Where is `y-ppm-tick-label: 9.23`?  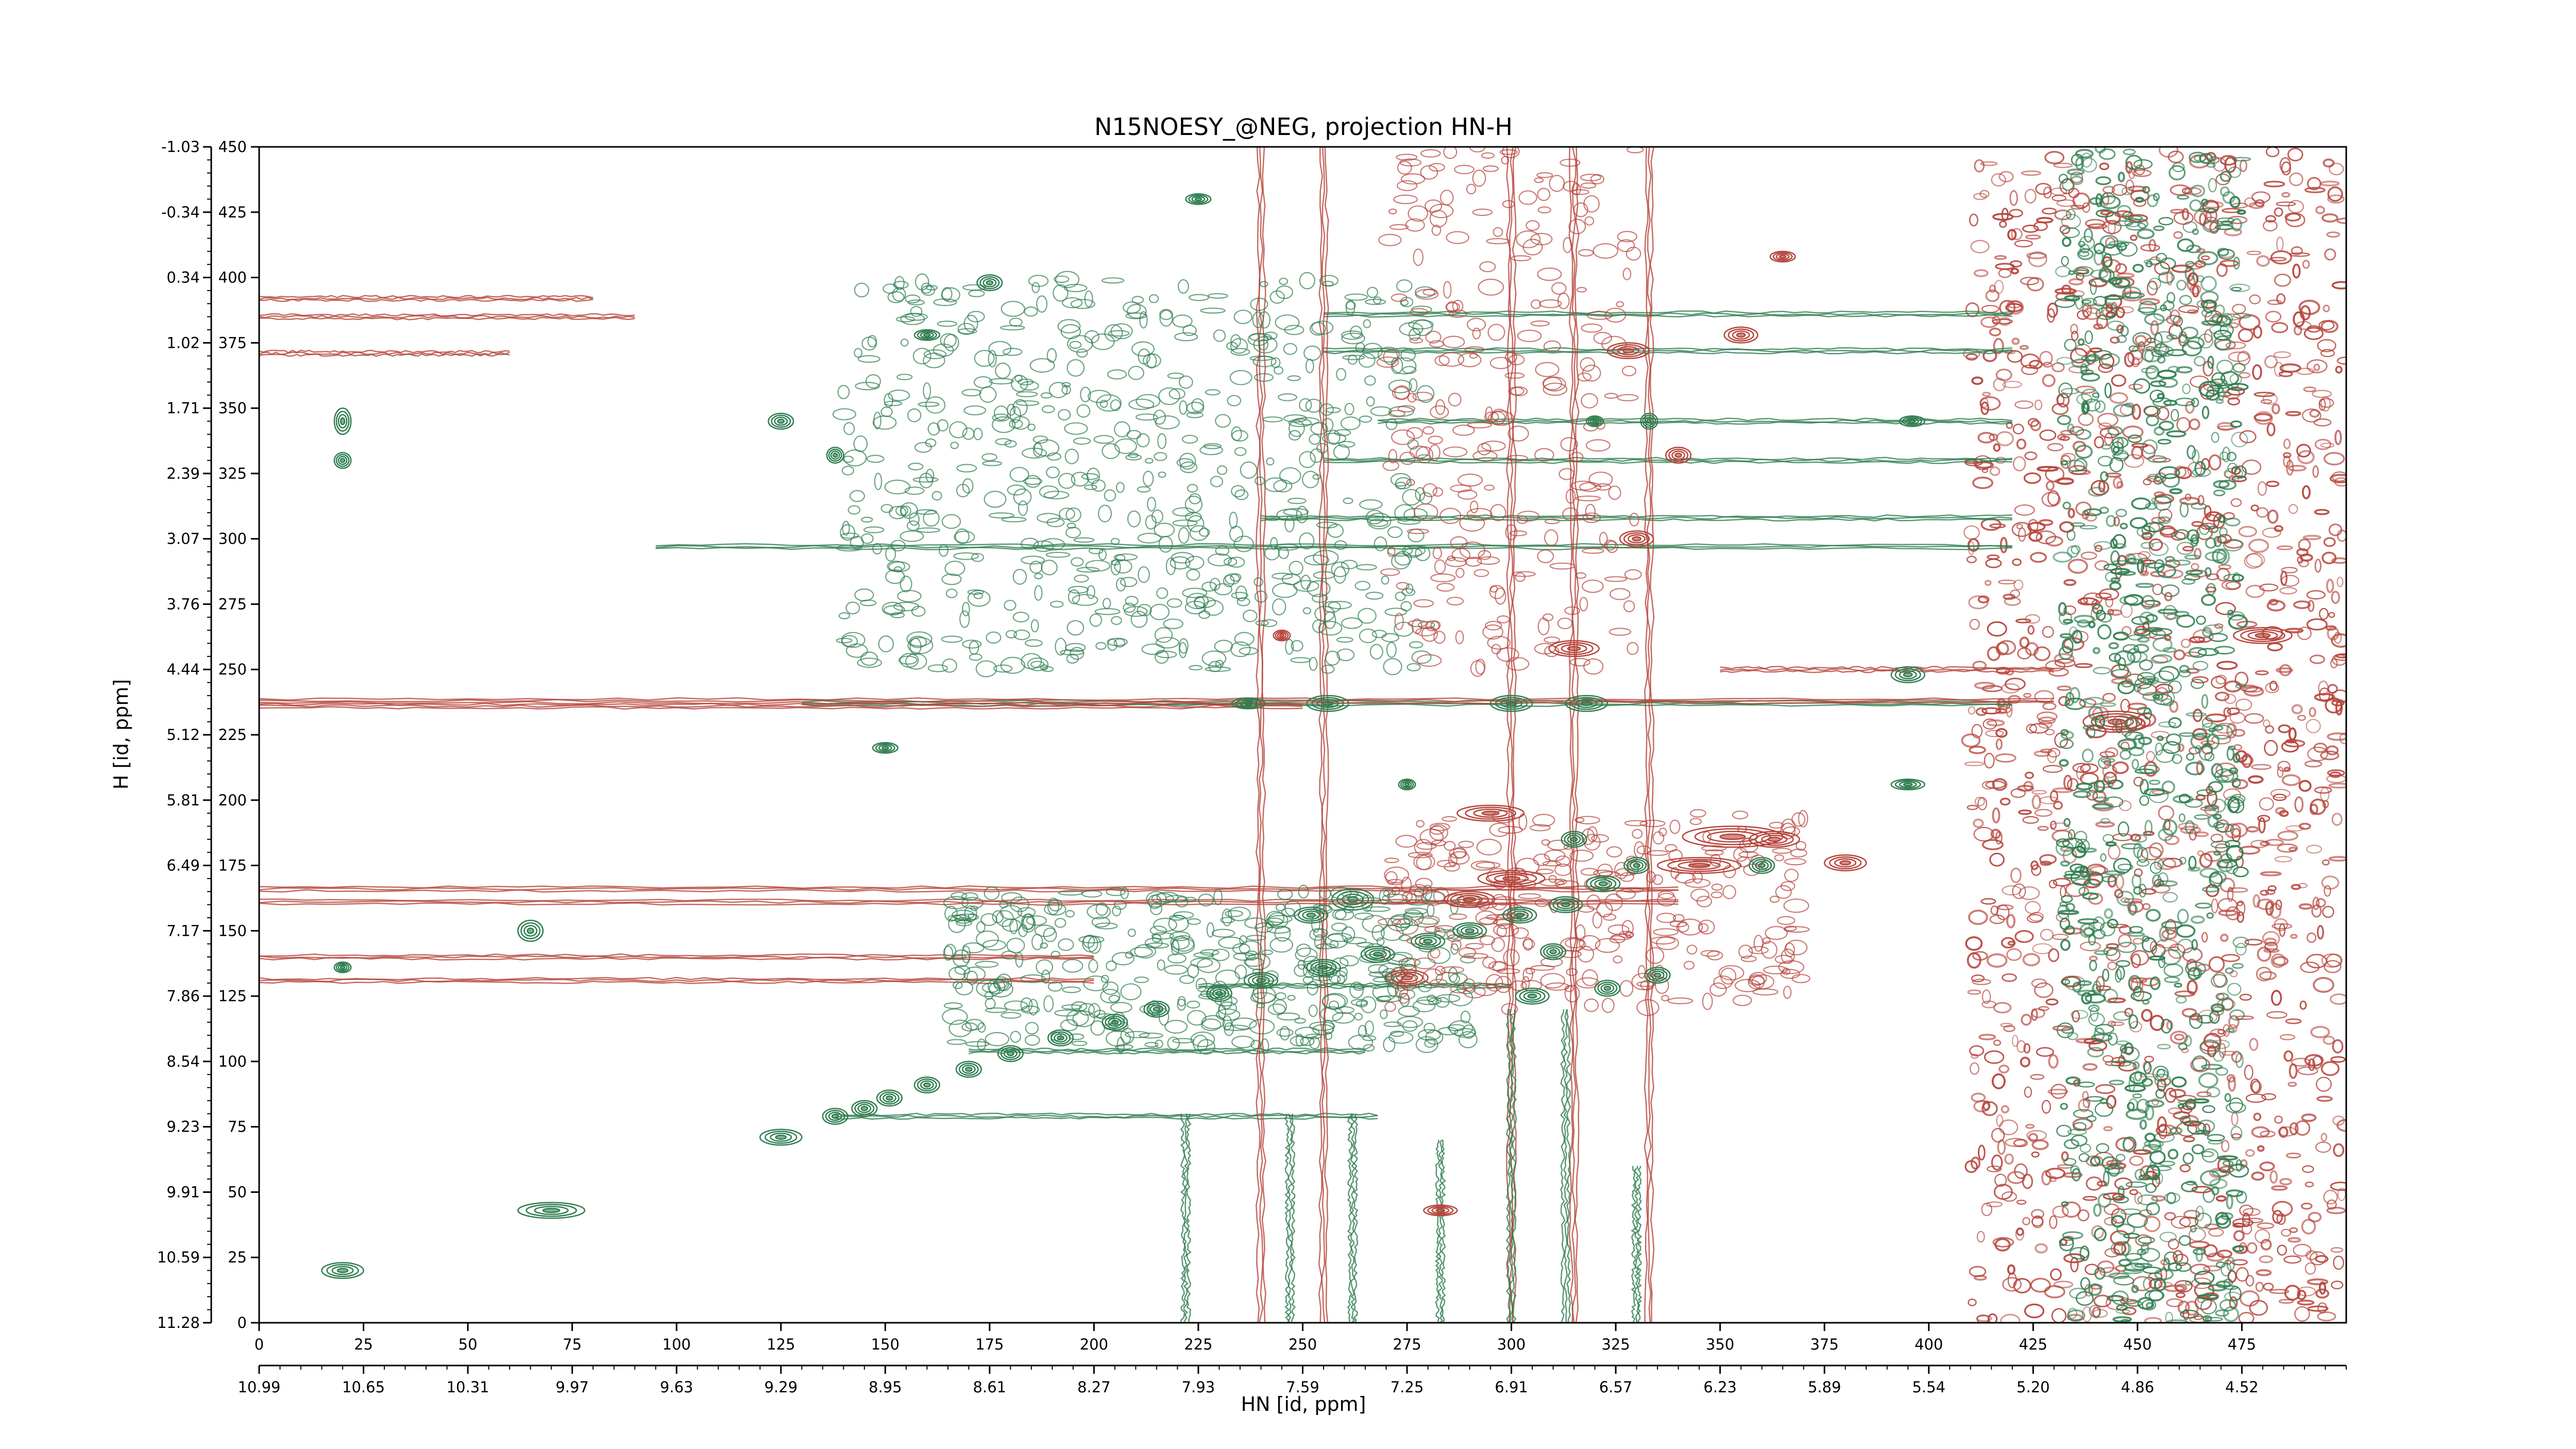
y-ppm-tick-label: 9.23 is located at coordinates (183, 1127).